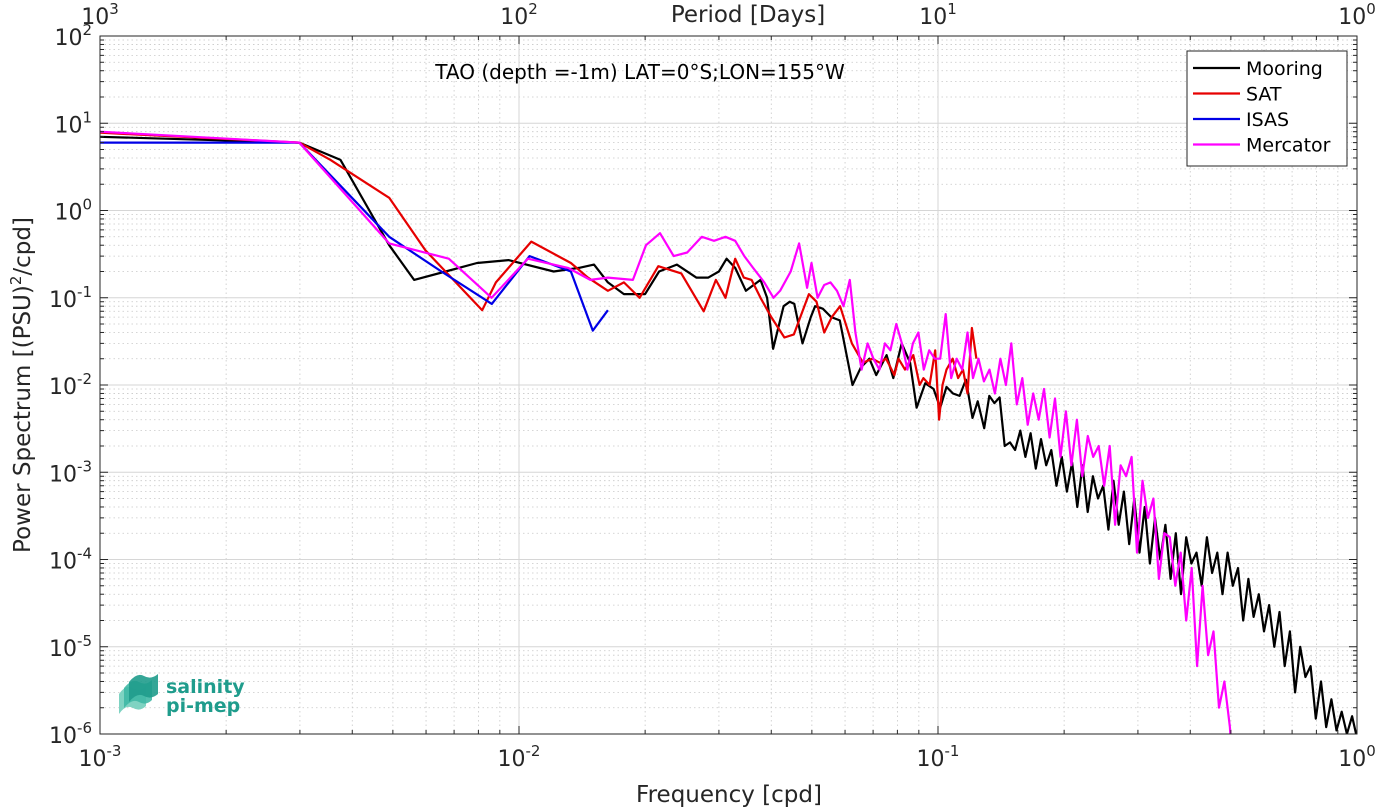  What do you see at coordinates (84, 554) in the screenshot?
I see `y-tick-label-exp: -4` at bounding box center [84, 554].